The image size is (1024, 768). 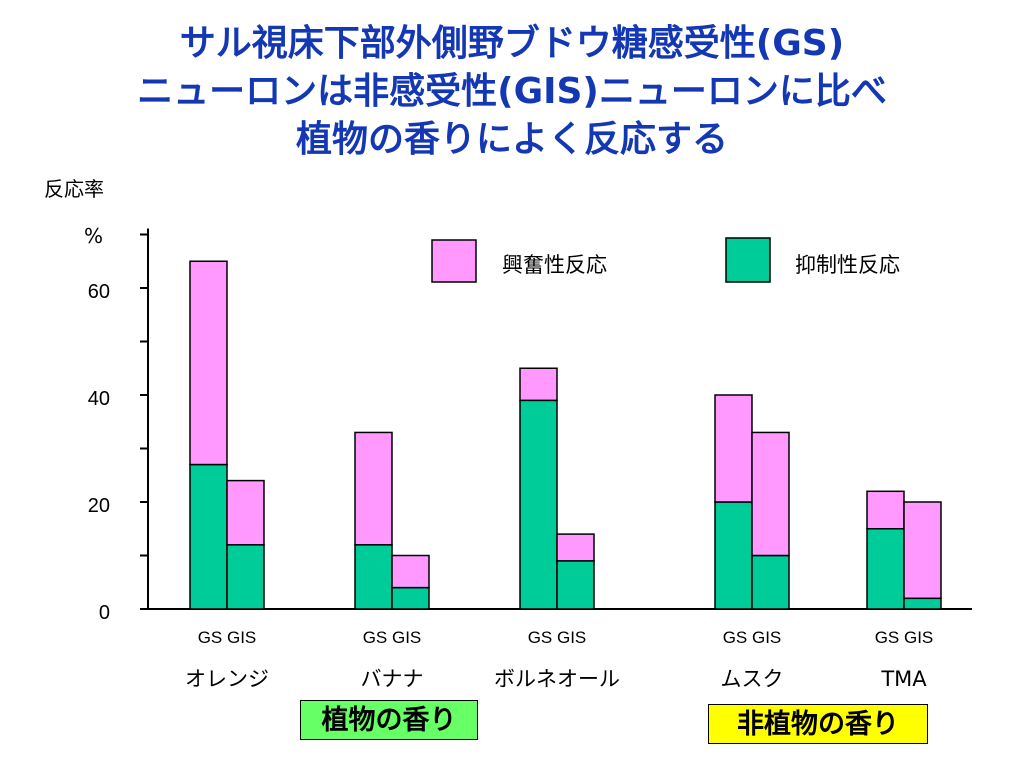 I want to click on y-tick-label: 20, so click(x=99, y=506).